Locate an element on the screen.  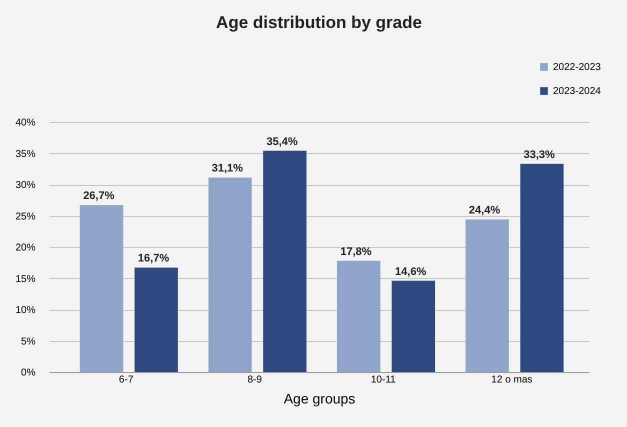
y-tick-label: 20% is located at coordinates (25, 248).